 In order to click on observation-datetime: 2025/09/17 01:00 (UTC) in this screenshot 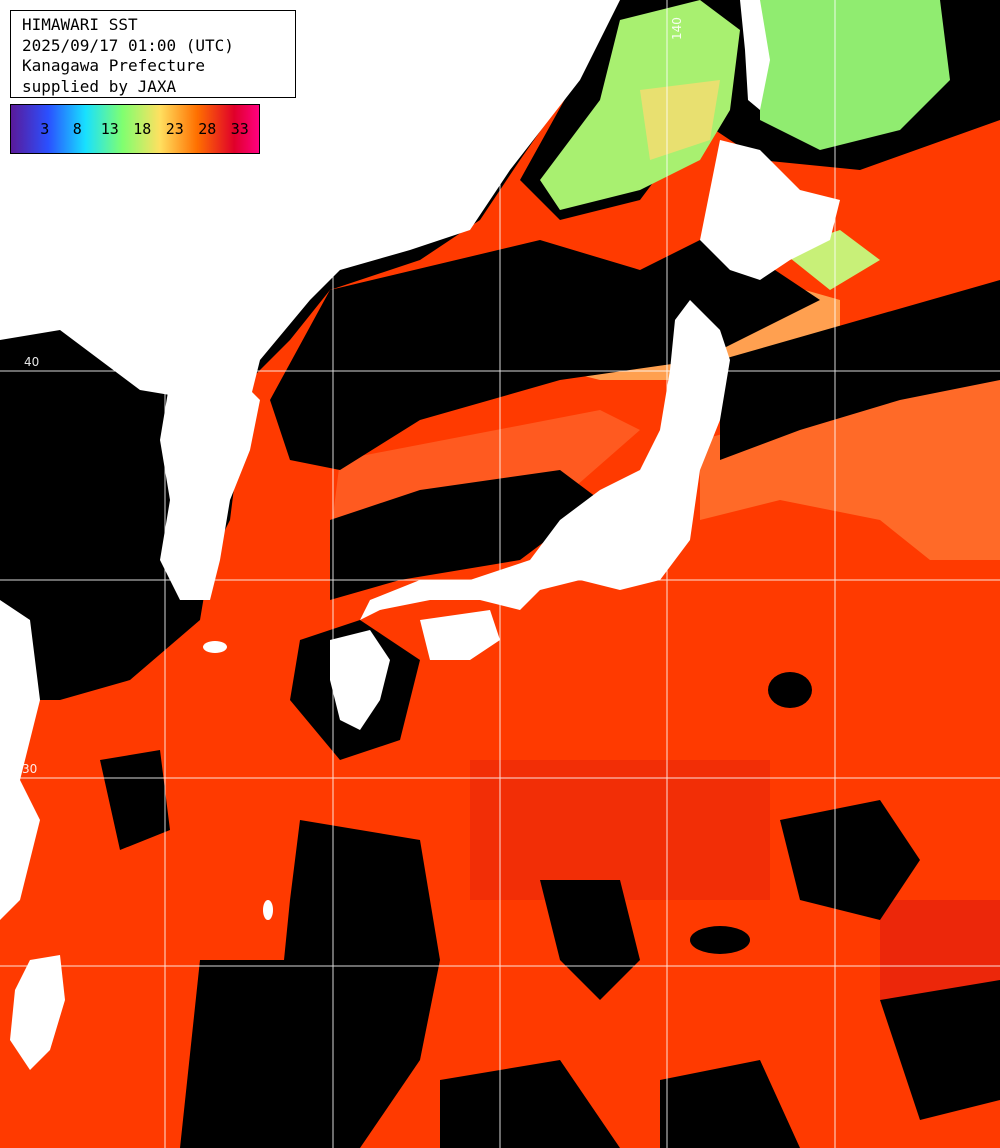, I will do `click(128, 45)`.